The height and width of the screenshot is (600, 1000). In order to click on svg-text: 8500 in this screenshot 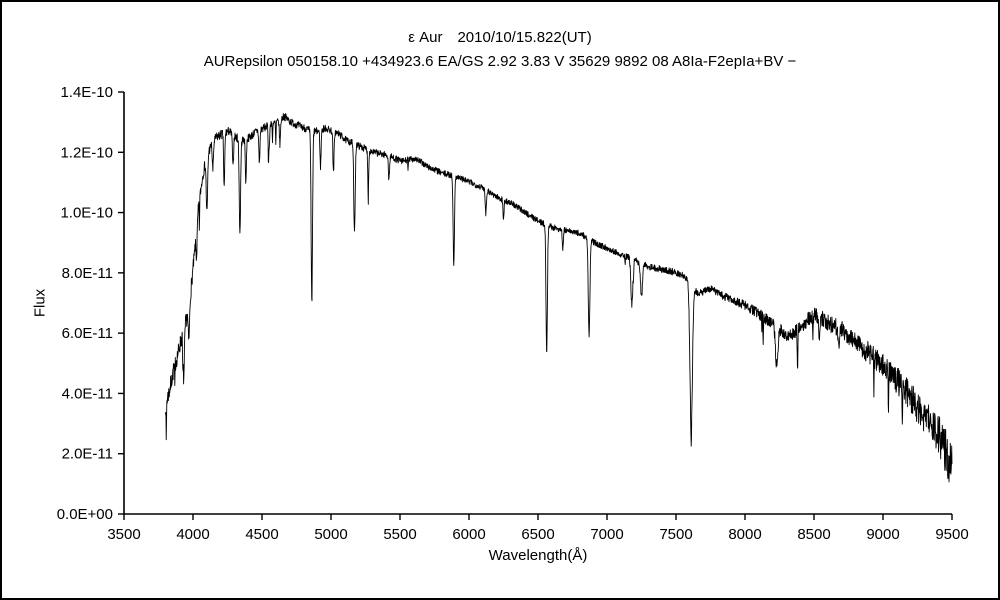, I will do `click(813, 534)`.